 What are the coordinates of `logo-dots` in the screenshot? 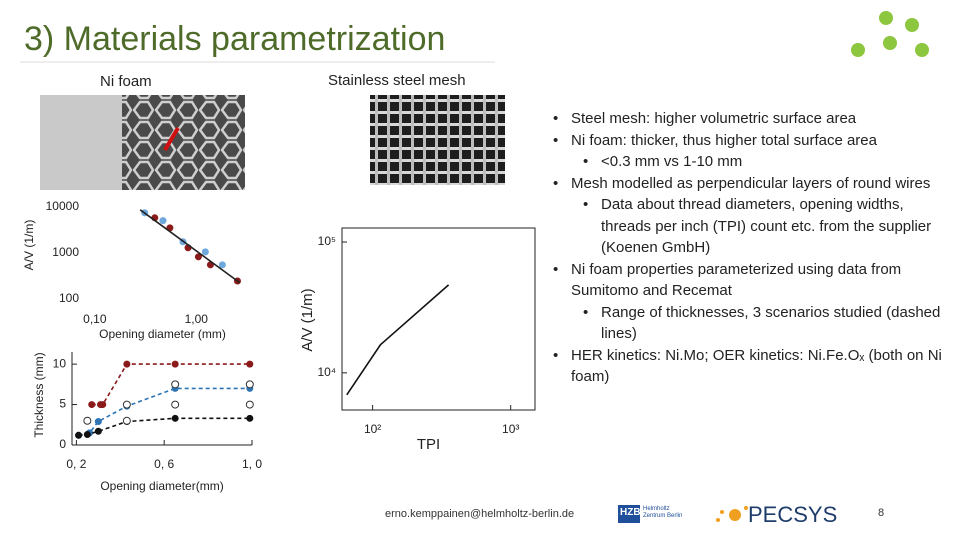 It's located at (890, 34).